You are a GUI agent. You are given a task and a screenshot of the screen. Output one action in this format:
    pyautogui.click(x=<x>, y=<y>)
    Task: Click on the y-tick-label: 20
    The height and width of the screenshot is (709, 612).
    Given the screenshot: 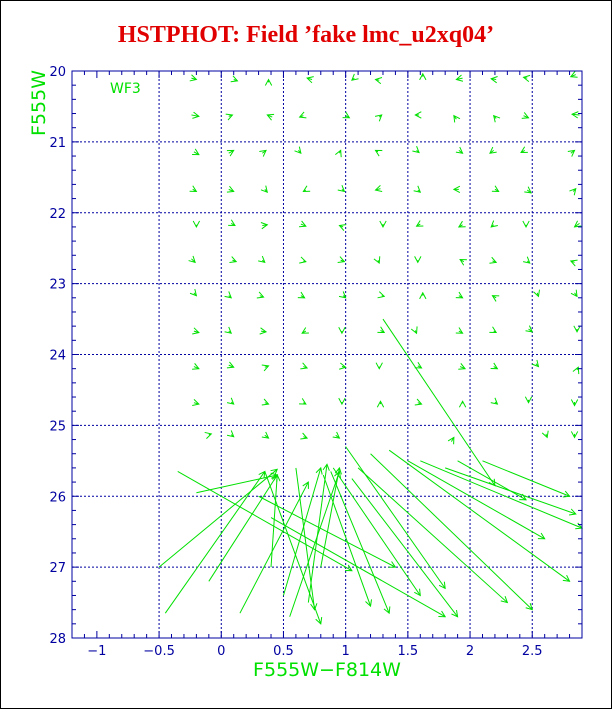 What is the action you would take?
    pyautogui.click(x=57, y=72)
    